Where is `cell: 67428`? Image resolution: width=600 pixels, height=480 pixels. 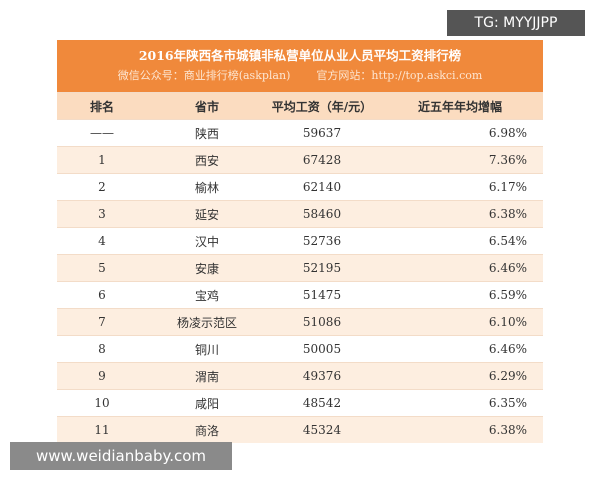 cell: 67428 is located at coordinates (322, 160).